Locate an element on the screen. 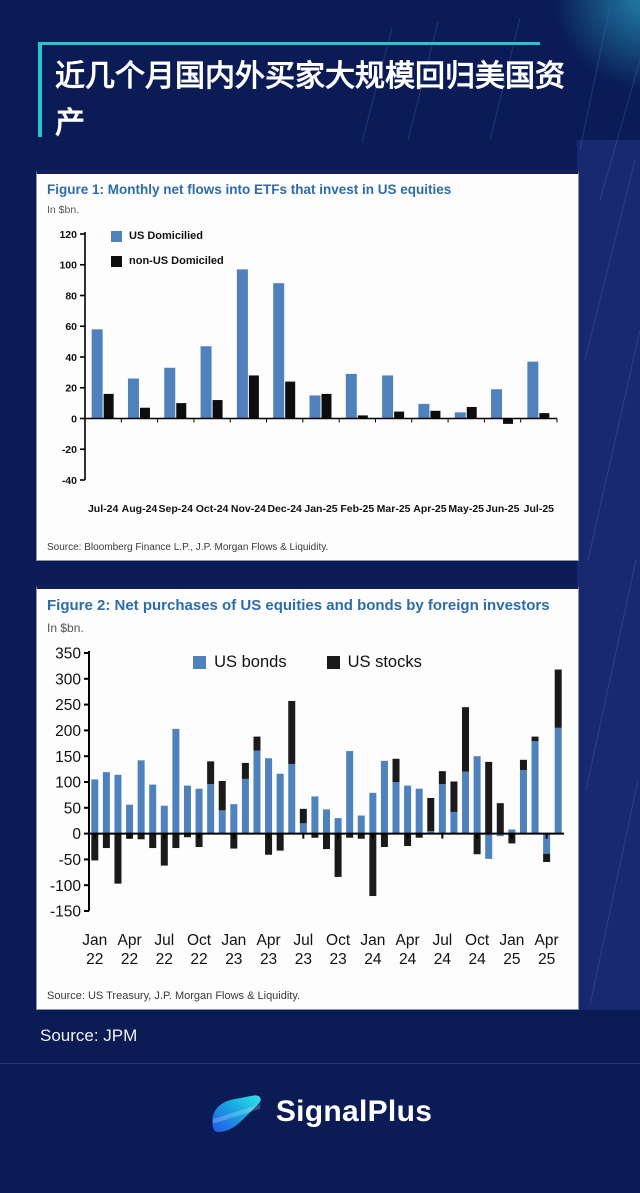  x-tick-label: Jul-24 is located at coordinates (103, 509).